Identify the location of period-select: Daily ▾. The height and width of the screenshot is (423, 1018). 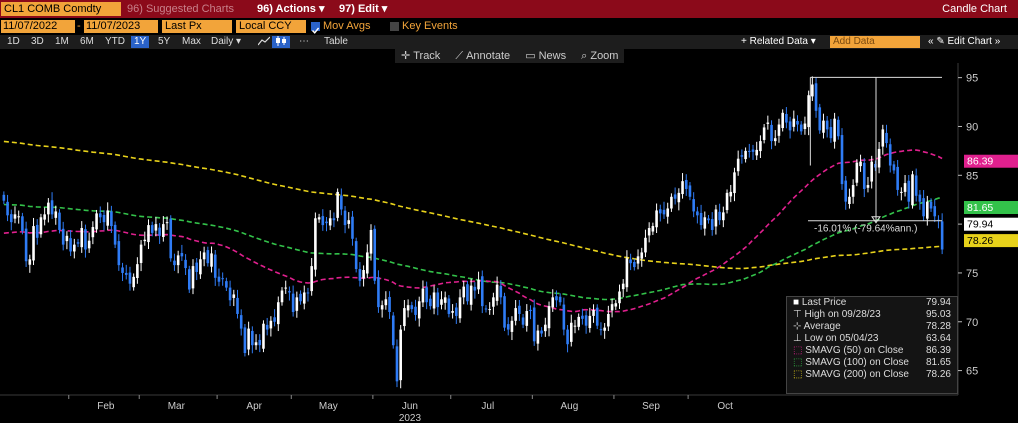
(226, 41).